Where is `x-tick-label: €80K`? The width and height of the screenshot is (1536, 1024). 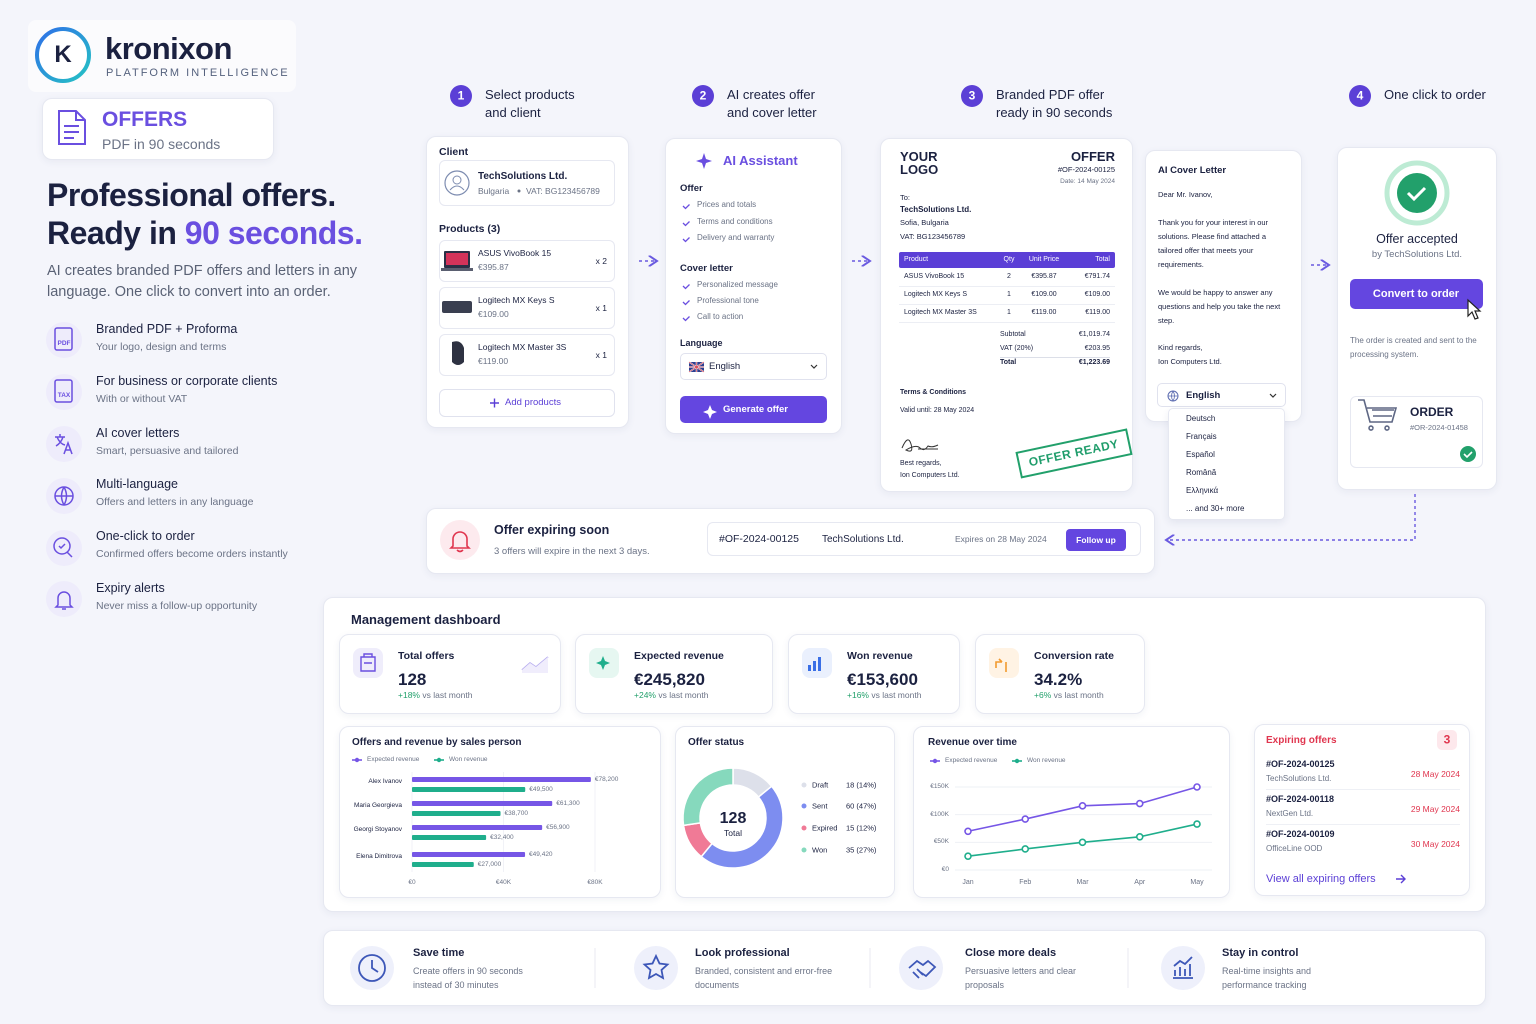 x-tick-label: €80K is located at coordinates (595, 882).